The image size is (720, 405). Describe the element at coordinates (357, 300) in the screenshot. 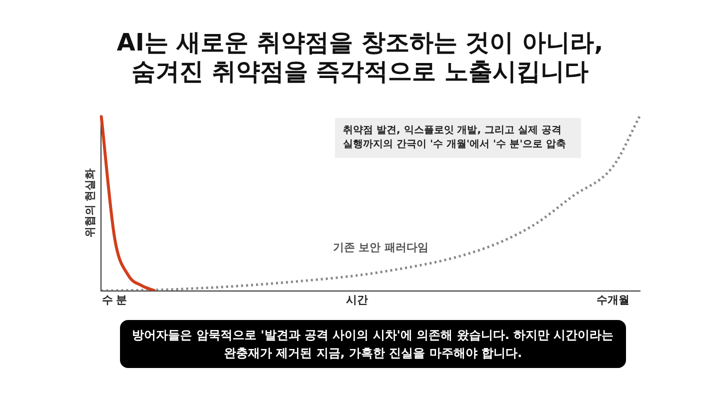

I see `x-tick-label: 시간` at that location.